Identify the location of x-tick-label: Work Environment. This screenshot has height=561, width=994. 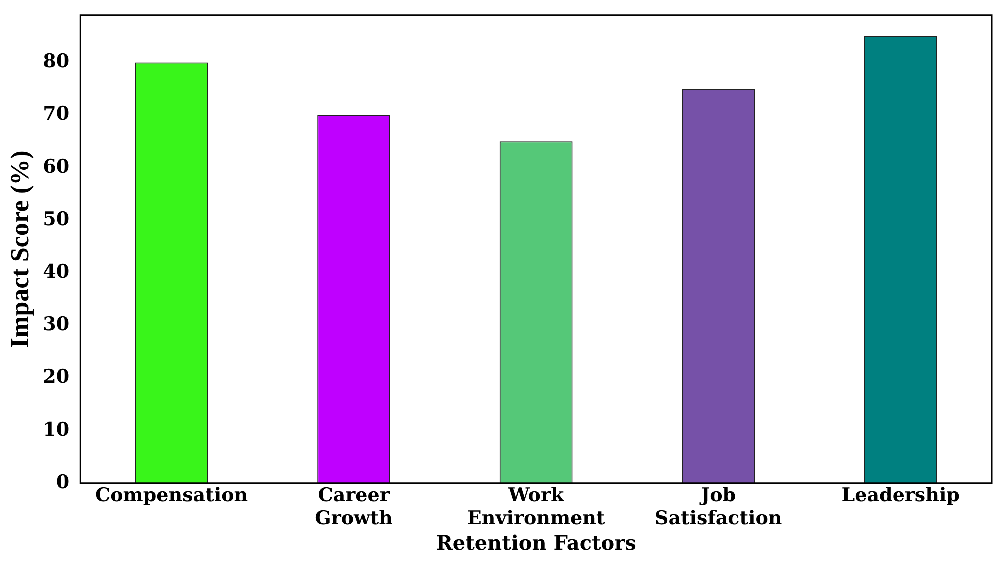
(536, 507).